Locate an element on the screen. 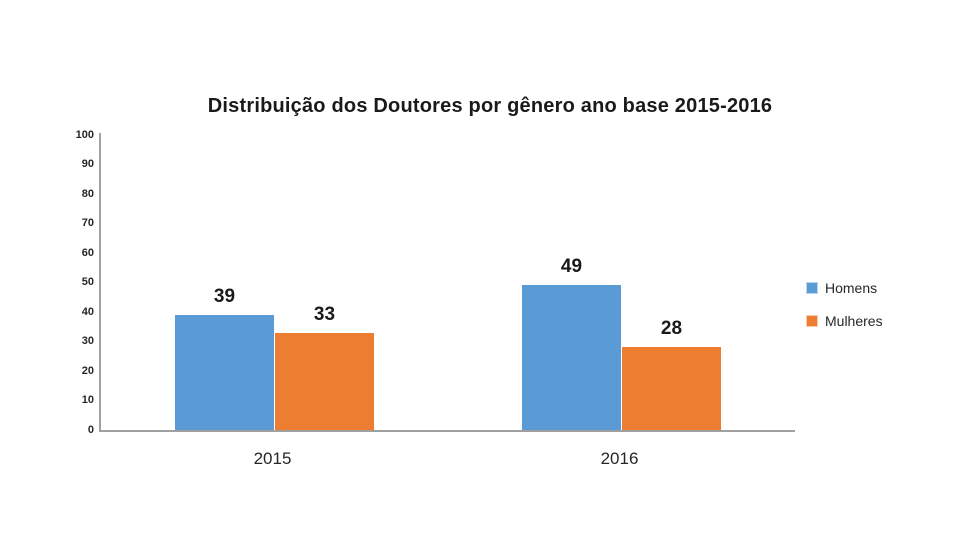 The width and height of the screenshot is (960, 540). legend-item-homens: Homens is located at coordinates (844, 288).